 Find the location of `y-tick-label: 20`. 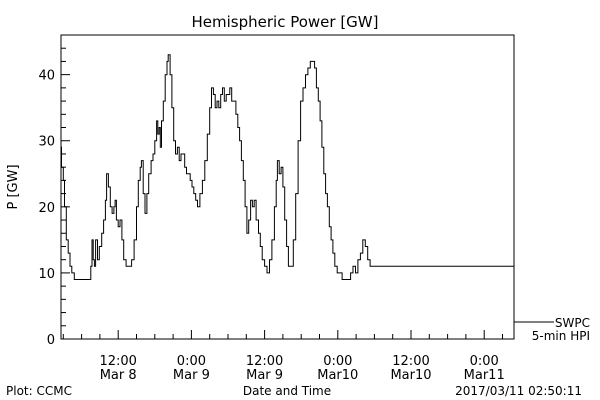

y-tick-label: 20 is located at coordinates (46, 208).